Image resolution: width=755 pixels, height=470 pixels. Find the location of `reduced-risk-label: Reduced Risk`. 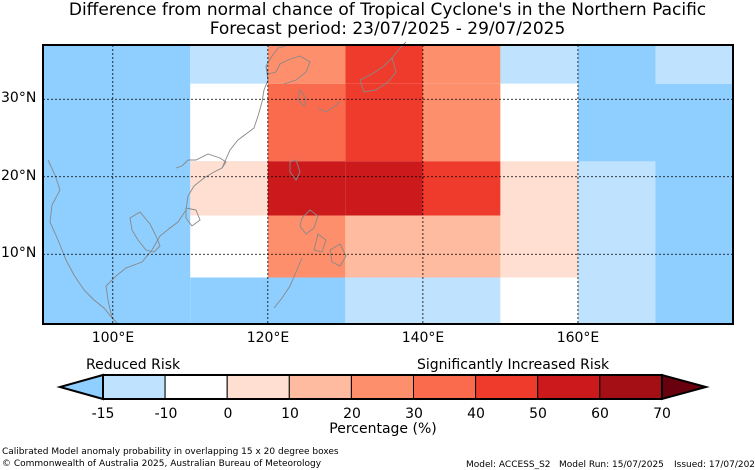

reduced-risk-label: Reduced Risk is located at coordinates (133, 365).